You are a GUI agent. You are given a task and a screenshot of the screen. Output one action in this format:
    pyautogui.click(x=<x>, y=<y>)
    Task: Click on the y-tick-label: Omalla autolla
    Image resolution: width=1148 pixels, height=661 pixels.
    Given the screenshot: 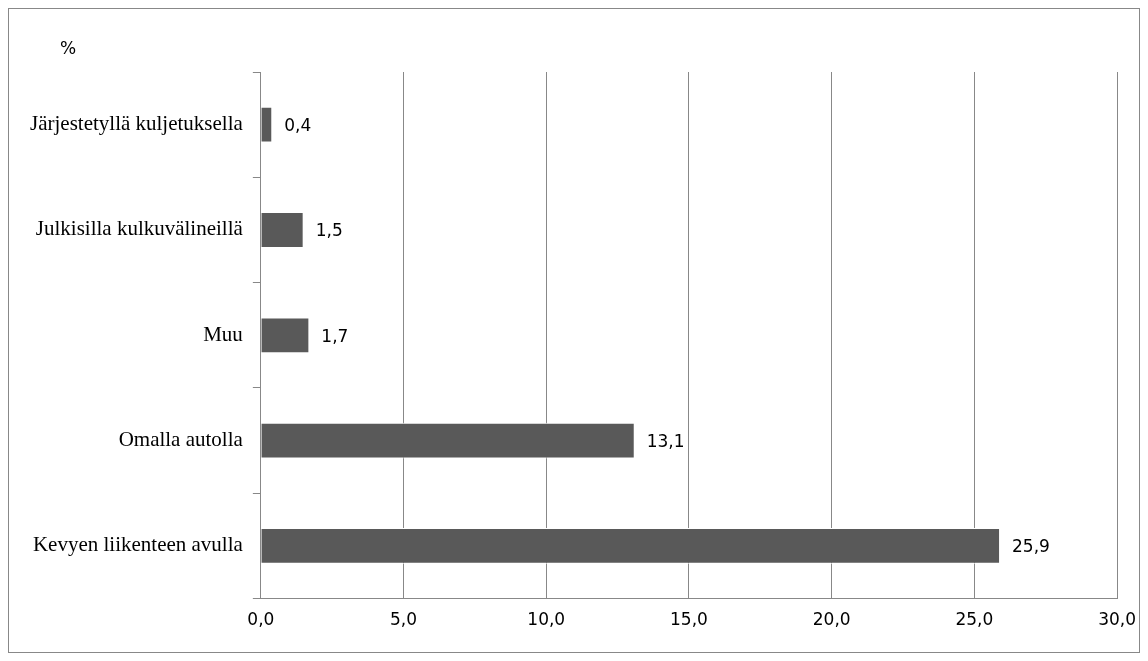 What is the action you would take?
    pyautogui.click(x=181, y=439)
    